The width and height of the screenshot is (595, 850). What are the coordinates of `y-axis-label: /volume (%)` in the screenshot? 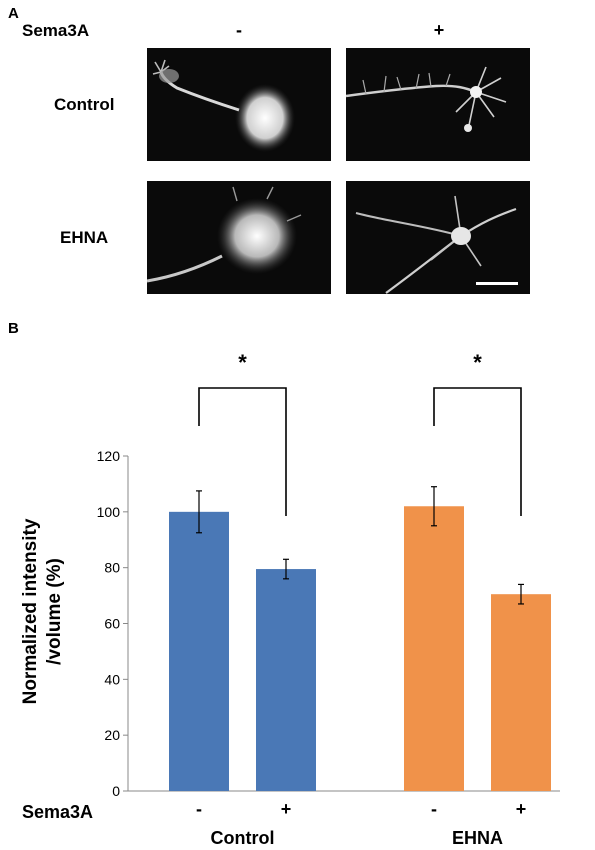 It's located at (54, 611).